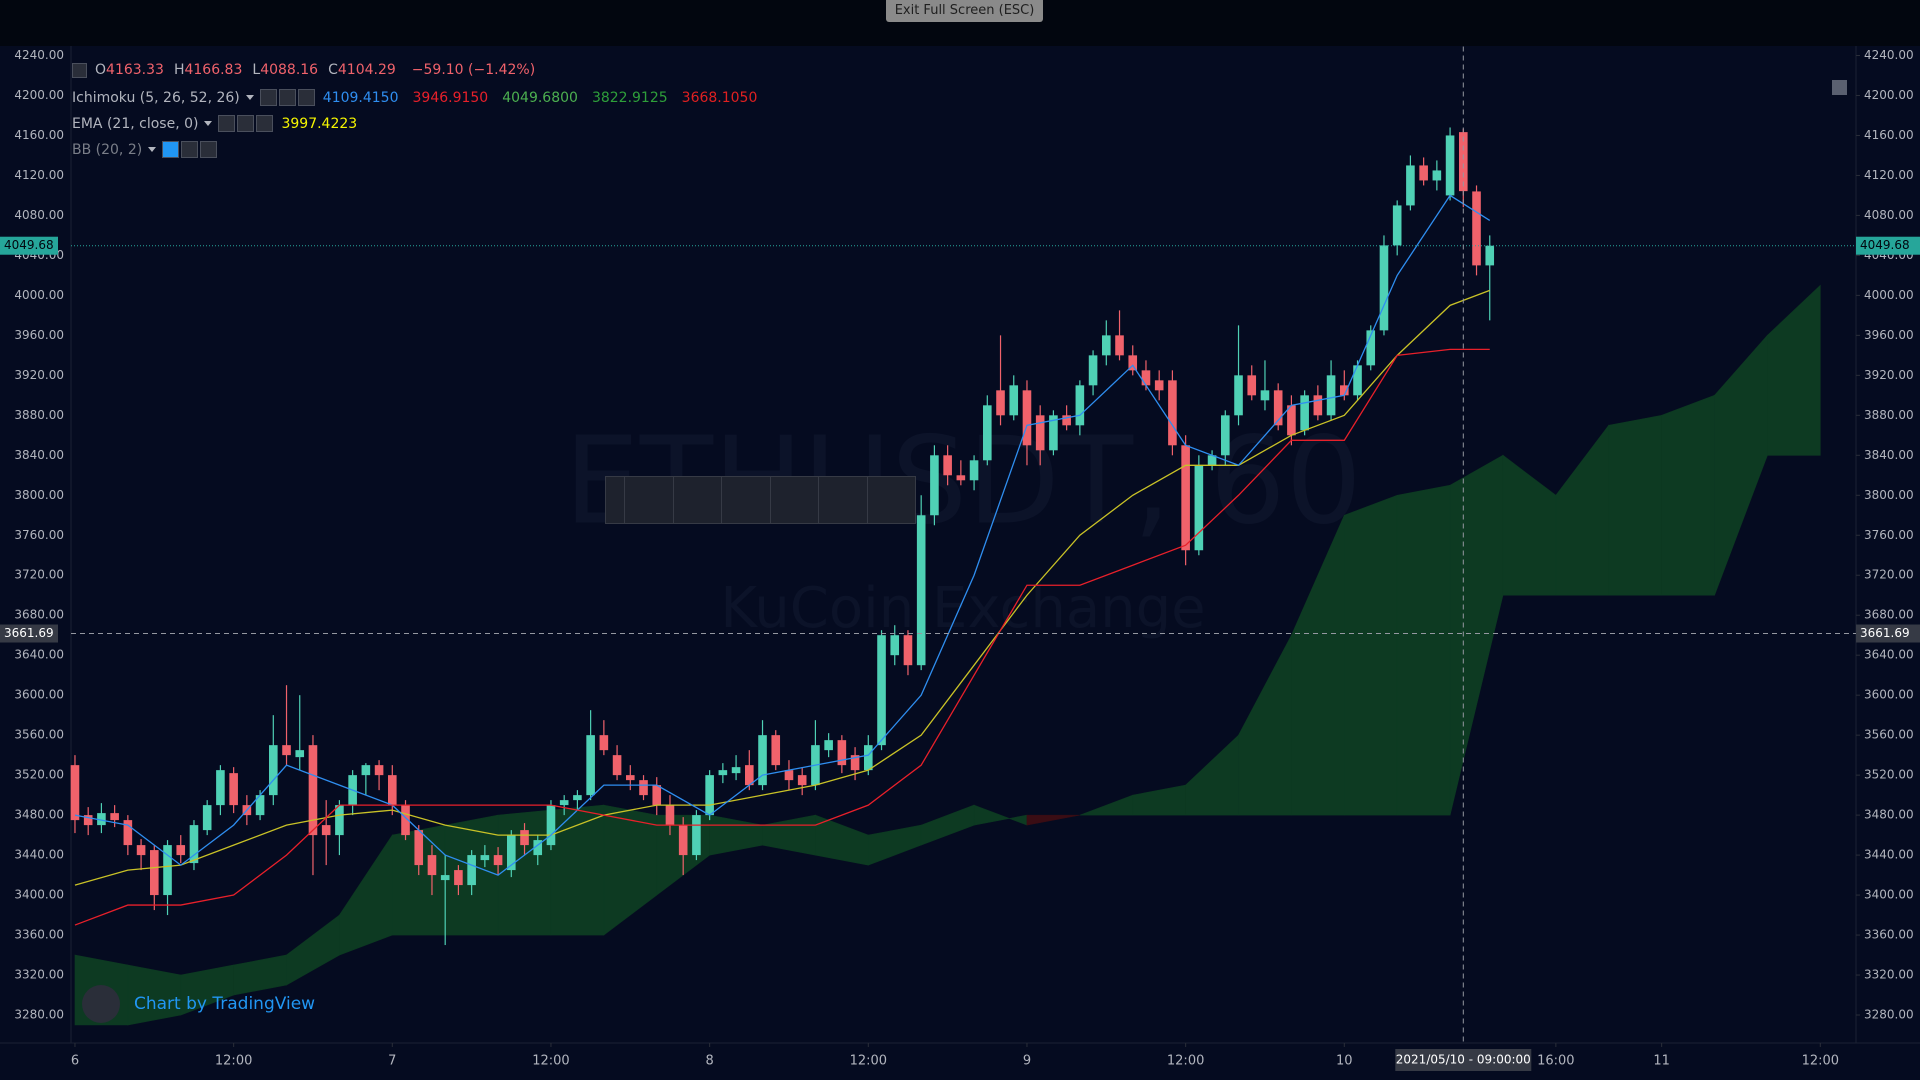 This screenshot has width=1920, height=1080. What do you see at coordinates (629, 97) in the screenshot?
I see `indicator-value: 3822.9125` at bounding box center [629, 97].